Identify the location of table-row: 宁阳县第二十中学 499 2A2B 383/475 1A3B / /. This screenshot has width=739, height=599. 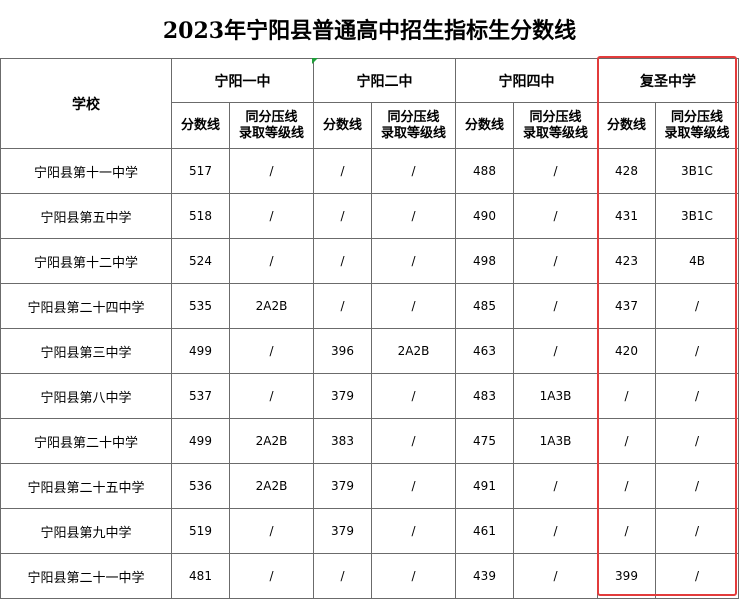
(369, 441).